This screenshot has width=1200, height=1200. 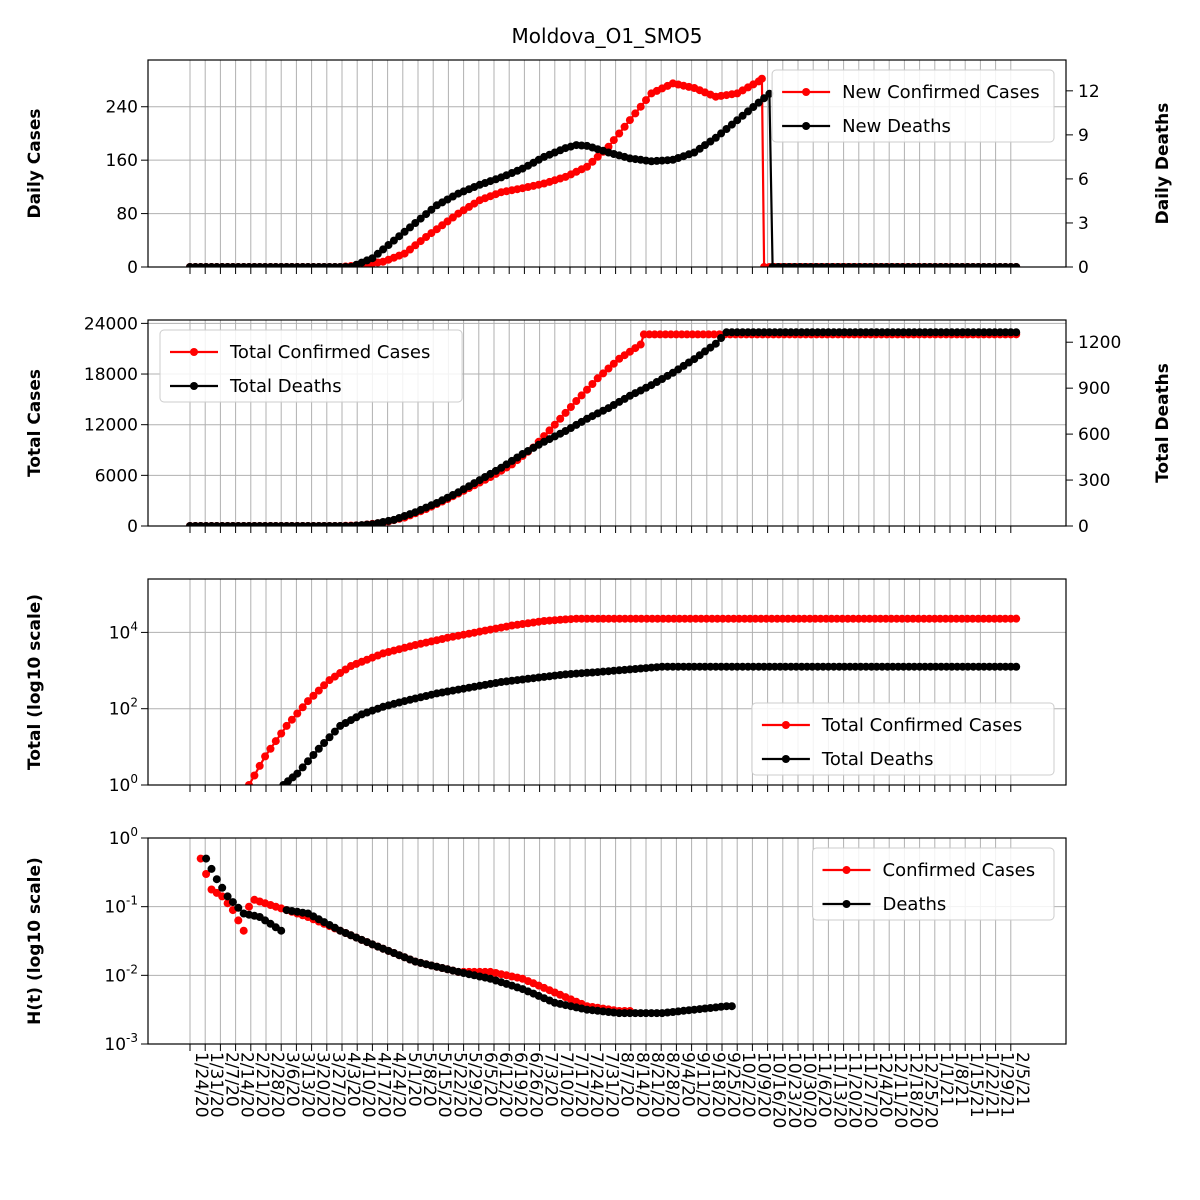 I want to click on legend-label: New Confirmed Cases, so click(x=941, y=92).